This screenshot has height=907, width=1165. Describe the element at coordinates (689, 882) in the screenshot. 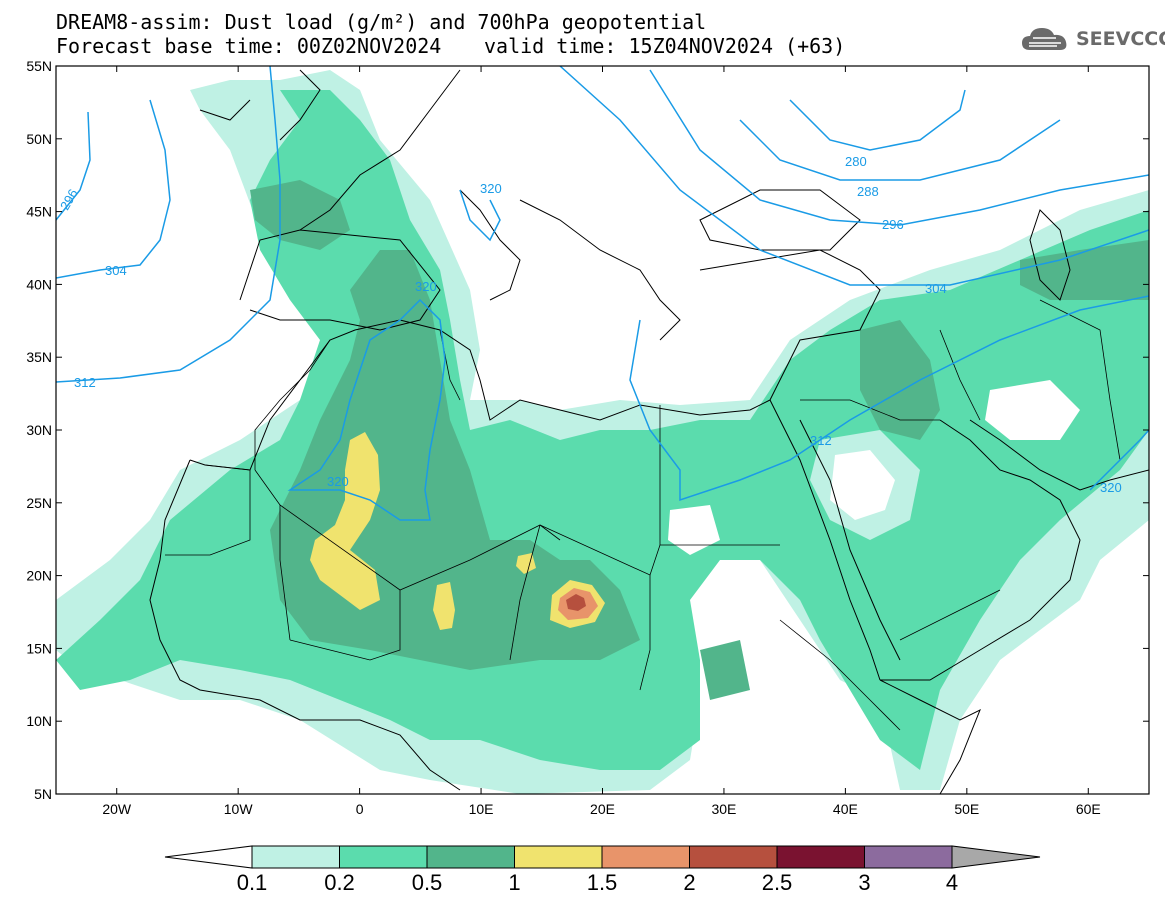

I see `colorbar-level-label: 2` at that location.